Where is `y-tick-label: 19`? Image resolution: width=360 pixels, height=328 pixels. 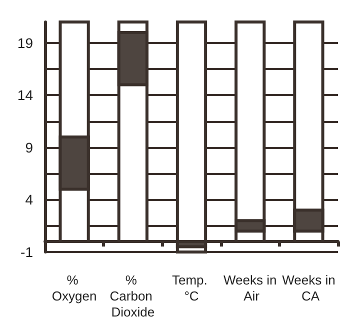 y-tick-label: 19 is located at coordinates (25, 42).